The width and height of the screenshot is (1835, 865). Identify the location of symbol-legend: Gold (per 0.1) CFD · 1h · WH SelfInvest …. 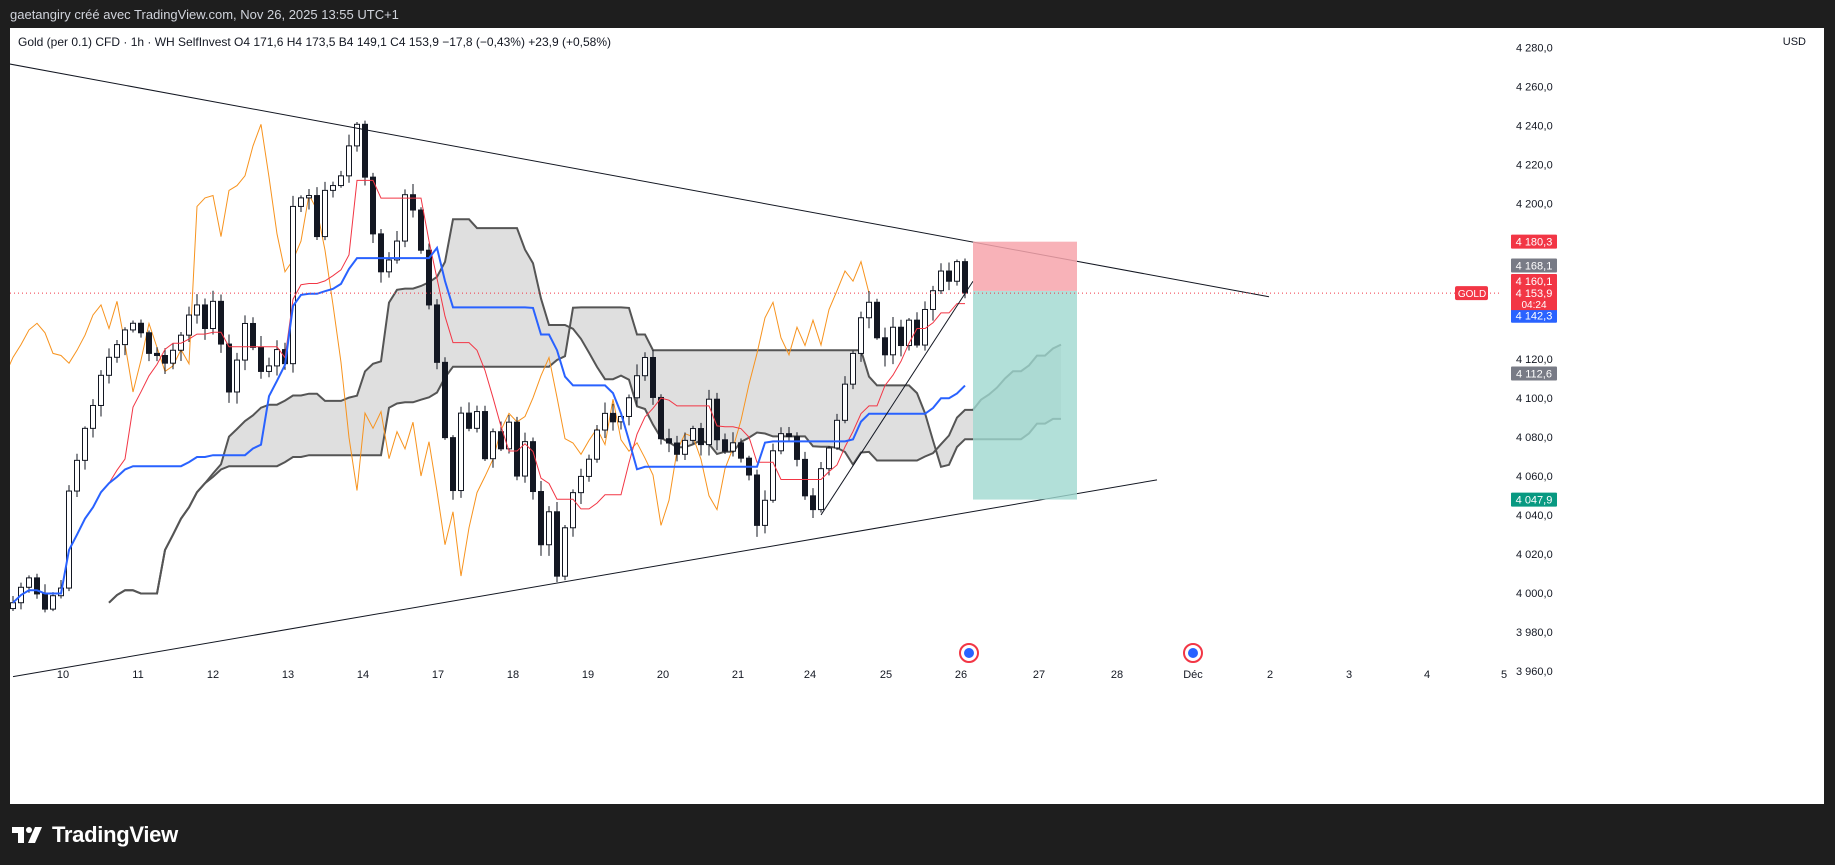
(314, 42).